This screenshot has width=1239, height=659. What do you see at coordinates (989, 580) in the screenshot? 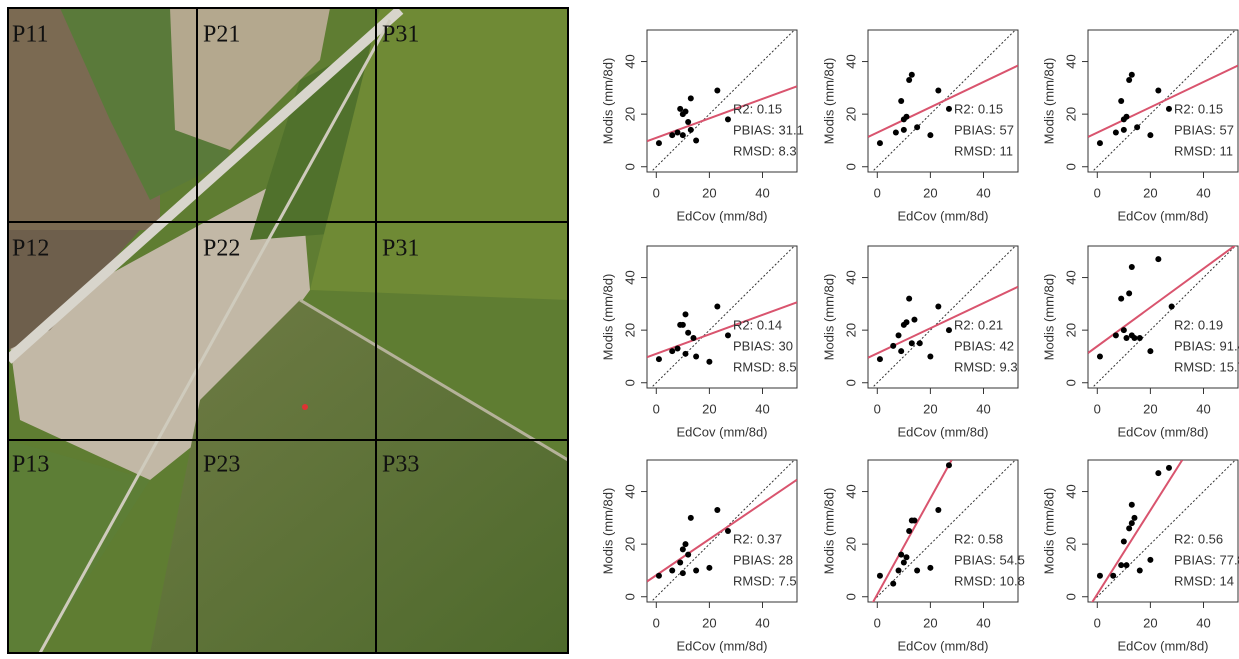
I see `annotation: RMSD: 10.8` at bounding box center [989, 580].